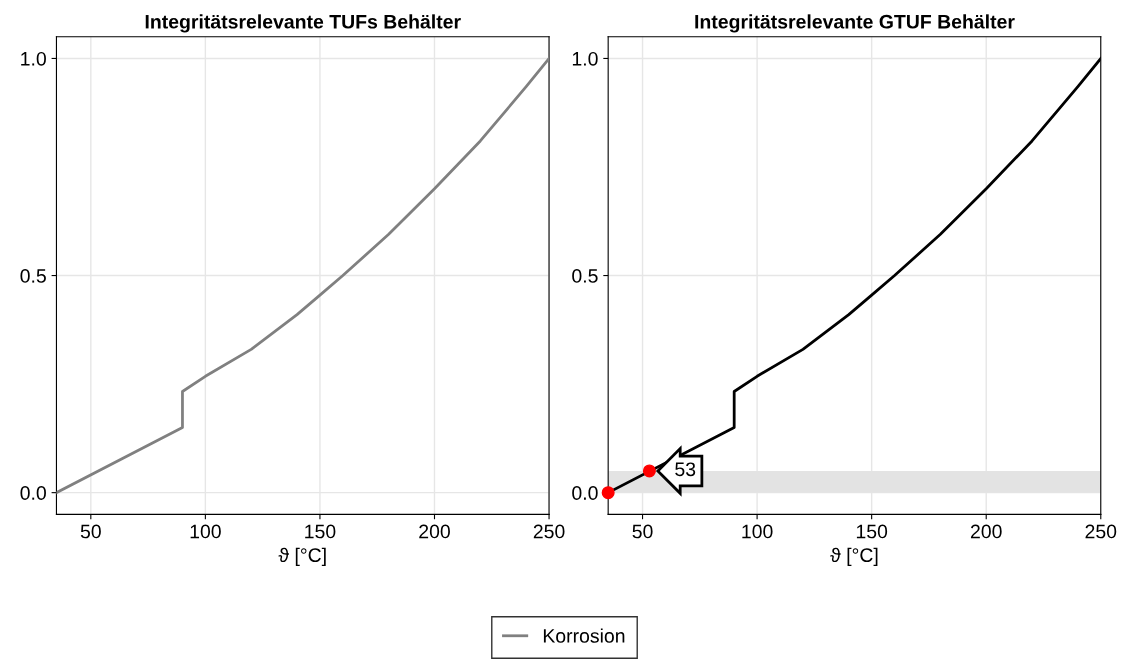 Image resolution: width=1129 pixels, height=668 pixels. I want to click on legend-label: Korrosion, so click(584, 635).